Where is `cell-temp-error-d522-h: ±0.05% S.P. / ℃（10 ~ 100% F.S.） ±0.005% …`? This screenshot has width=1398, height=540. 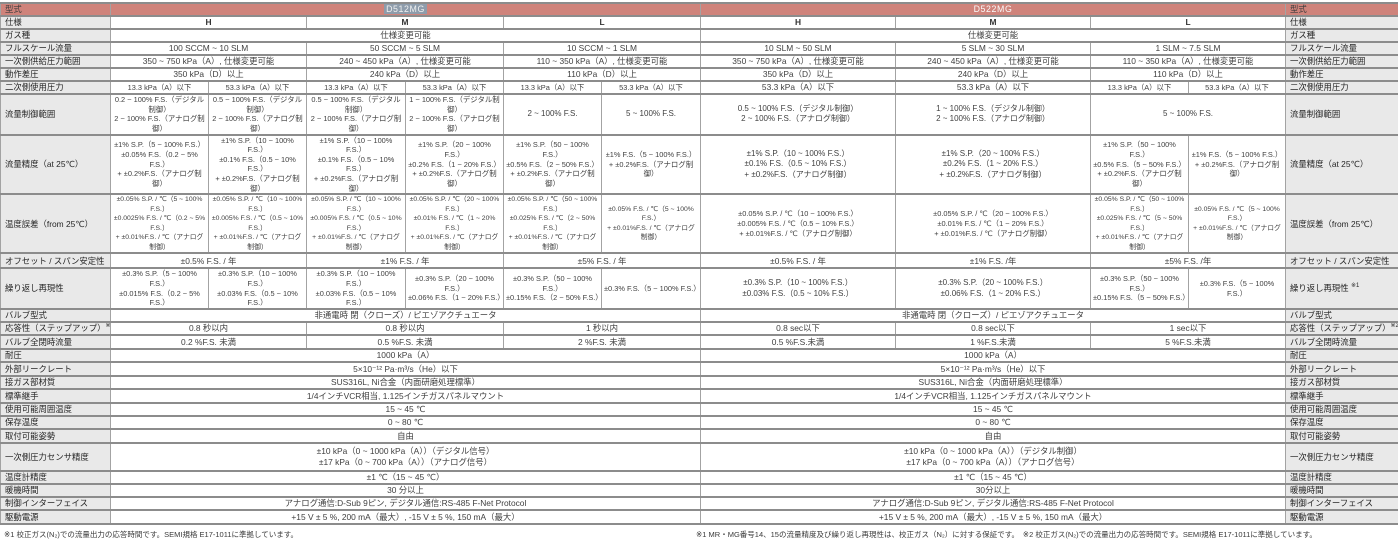
cell-temp-error-d522-h: ±0.05% S.P. / ℃（10 ~ 100% F.S.） ±0.005% … is located at coordinates (798, 223).